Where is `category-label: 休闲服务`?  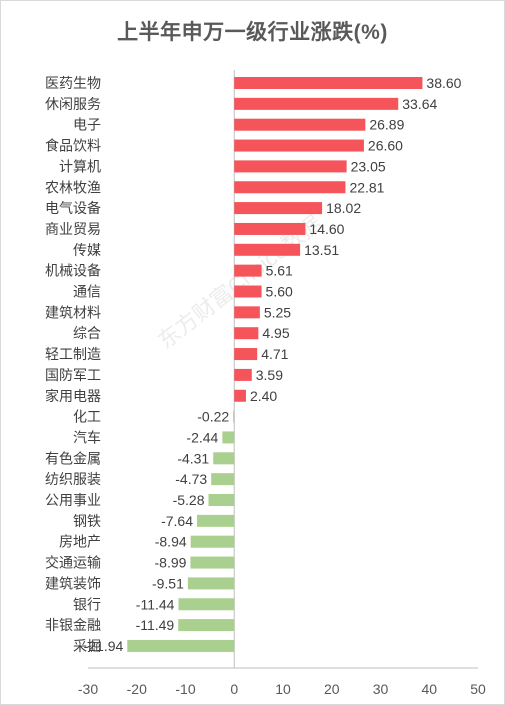
category-label: 休闲服务 is located at coordinates (73, 104).